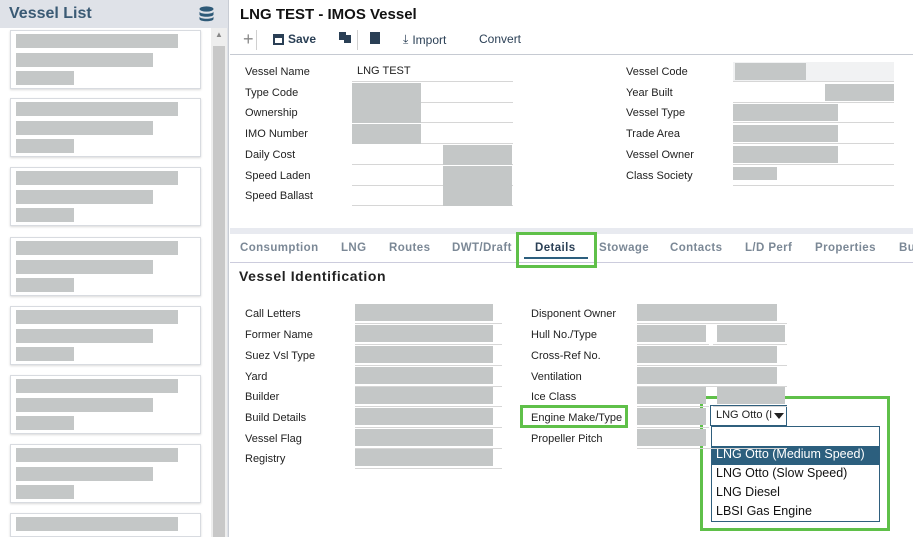  Describe the element at coordinates (206, 14) in the screenshot. I see `database-icon` at that location.